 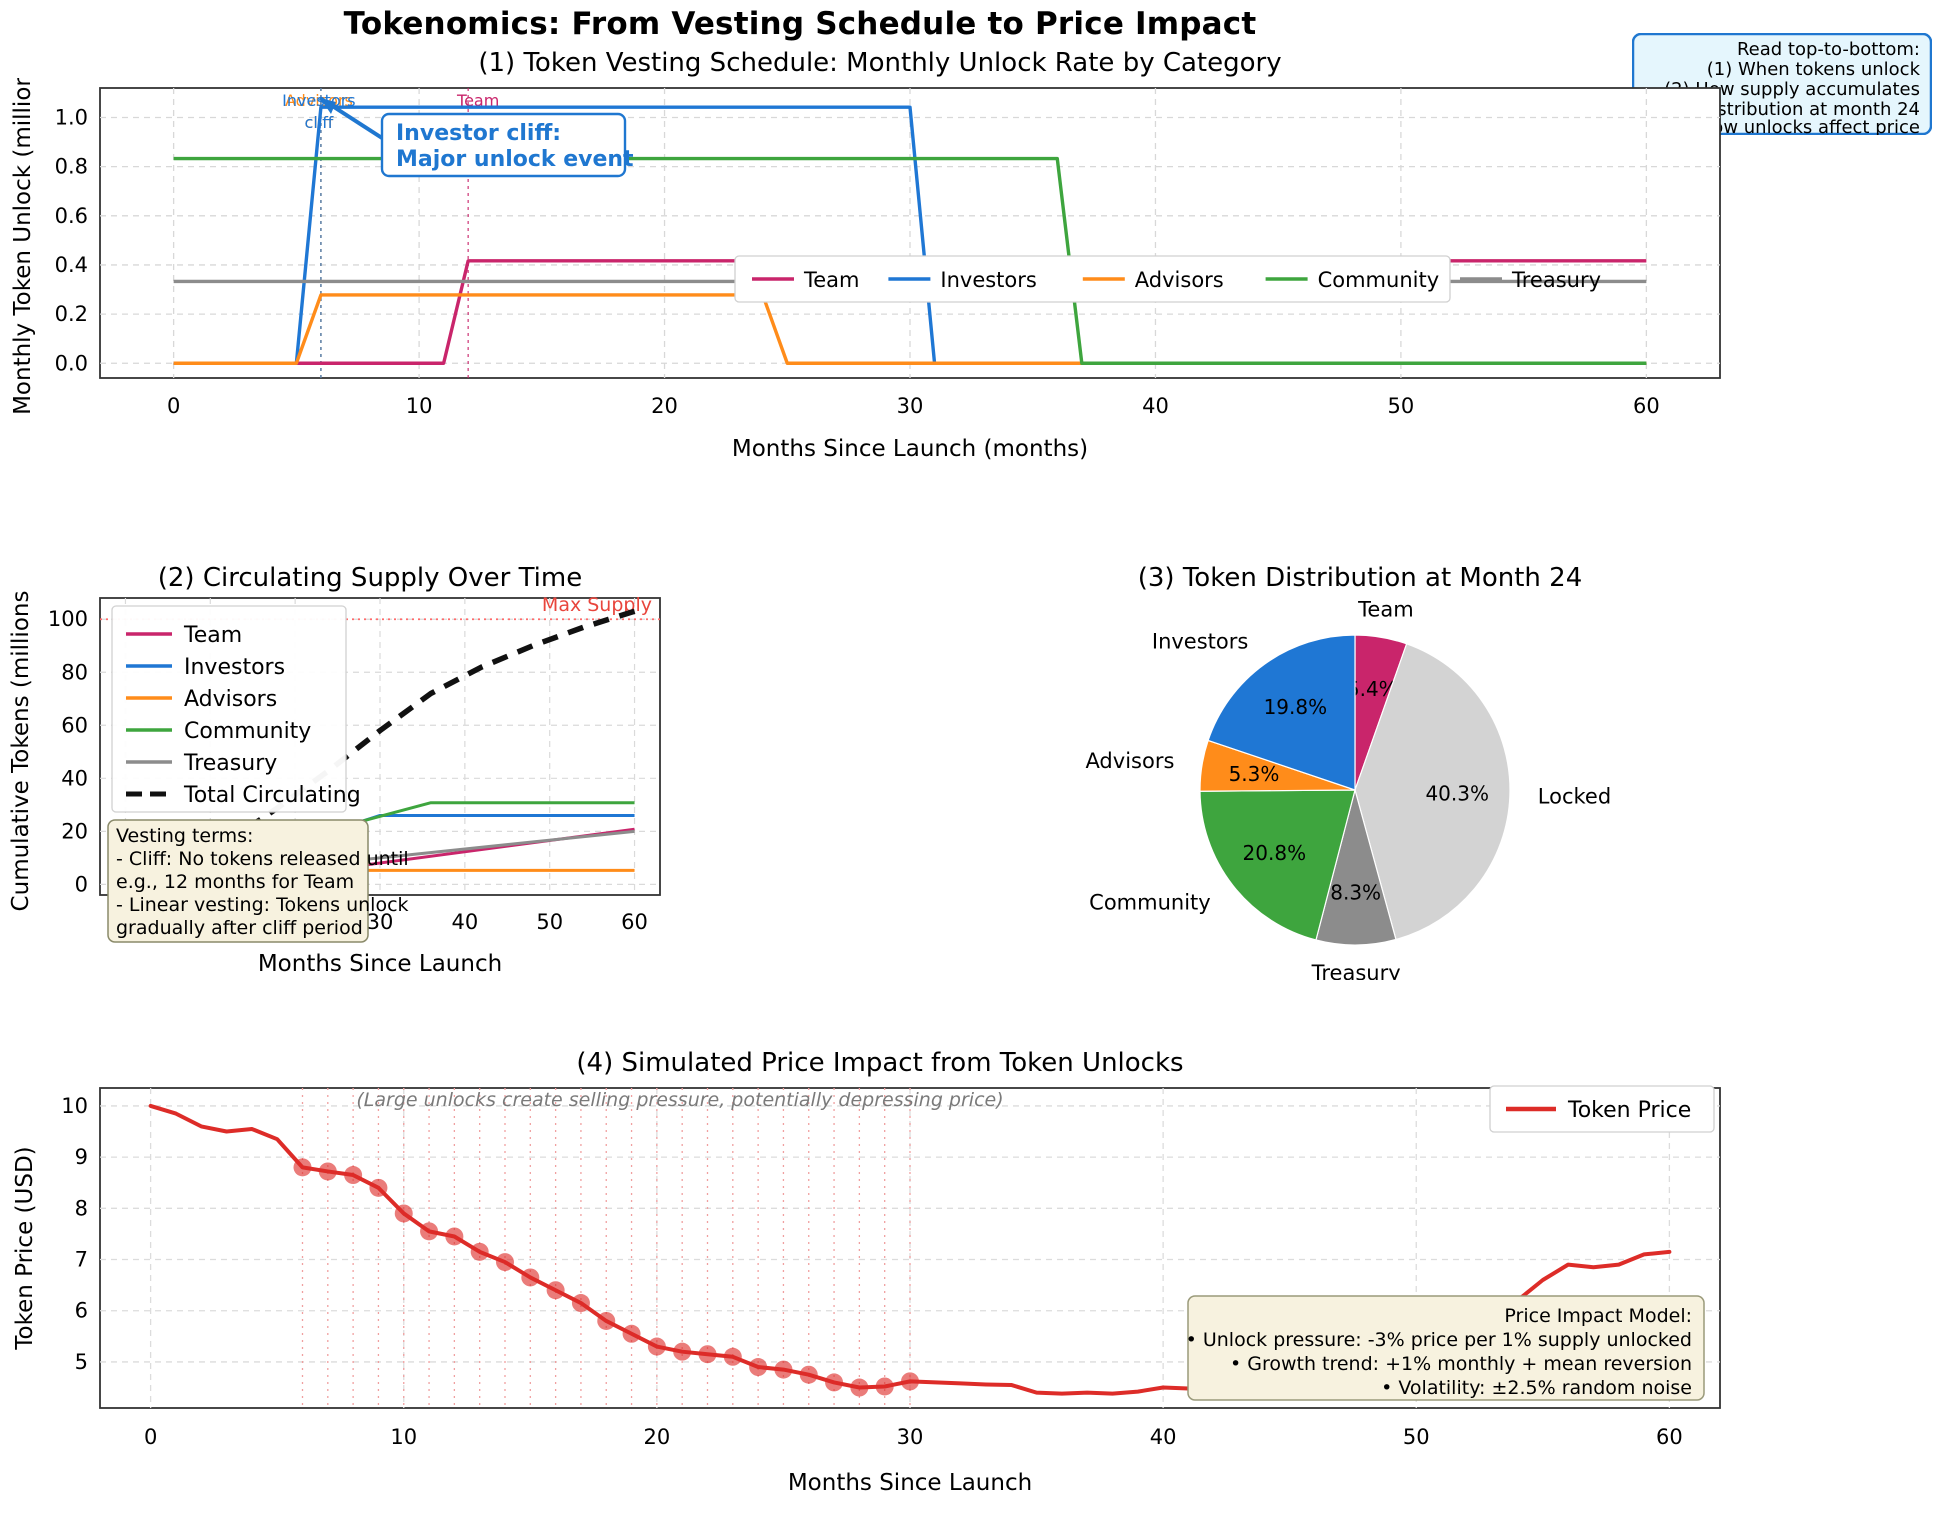 What do you see at coordinates (910, 406) in the screenshot?
I see `panel1-xtick: 30` at bounding box center [910, 406].